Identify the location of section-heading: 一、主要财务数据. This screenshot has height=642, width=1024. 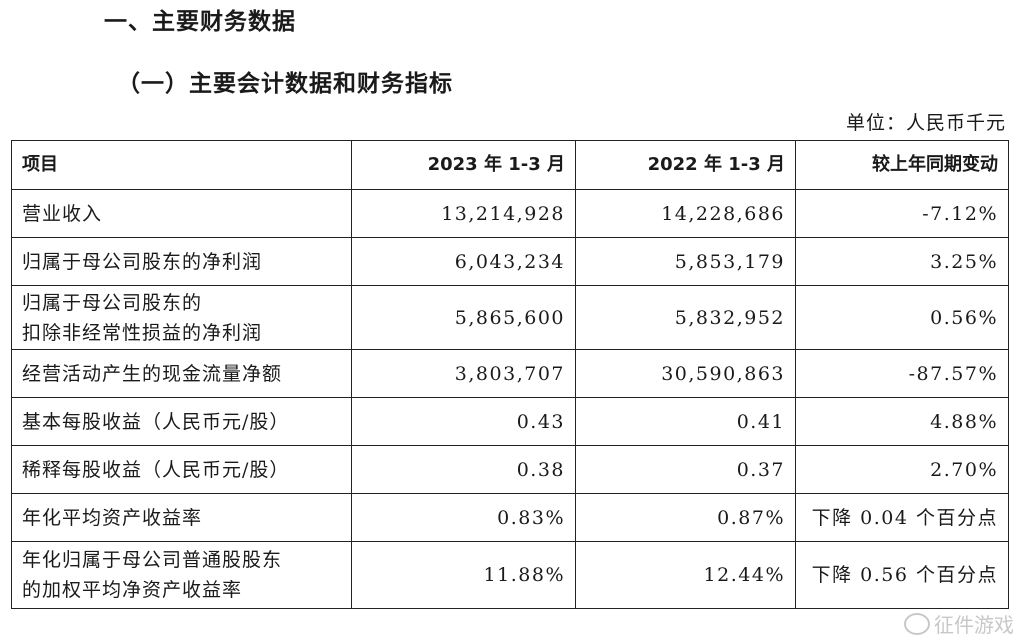
(200, 22).